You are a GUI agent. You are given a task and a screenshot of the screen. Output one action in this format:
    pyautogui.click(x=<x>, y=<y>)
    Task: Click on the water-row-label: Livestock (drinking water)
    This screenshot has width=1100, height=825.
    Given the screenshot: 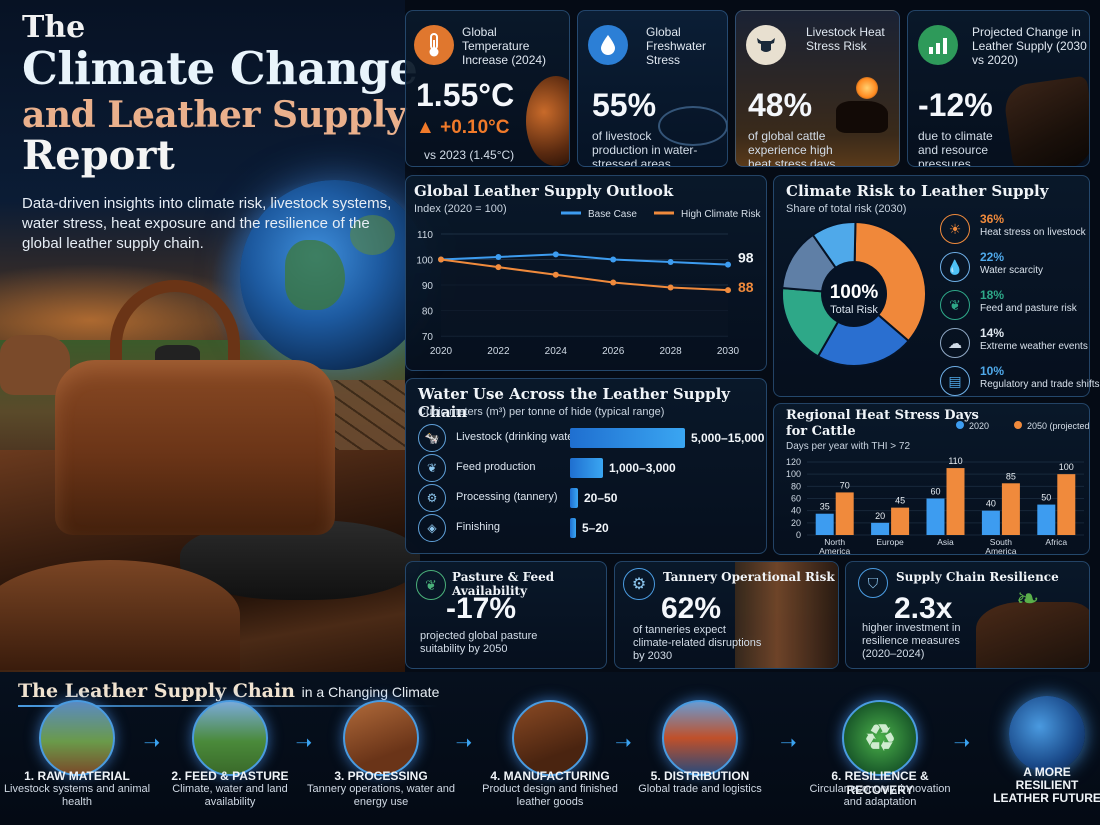 What is the action you would take?
    pyautogui.click(x=518, y=437)
    